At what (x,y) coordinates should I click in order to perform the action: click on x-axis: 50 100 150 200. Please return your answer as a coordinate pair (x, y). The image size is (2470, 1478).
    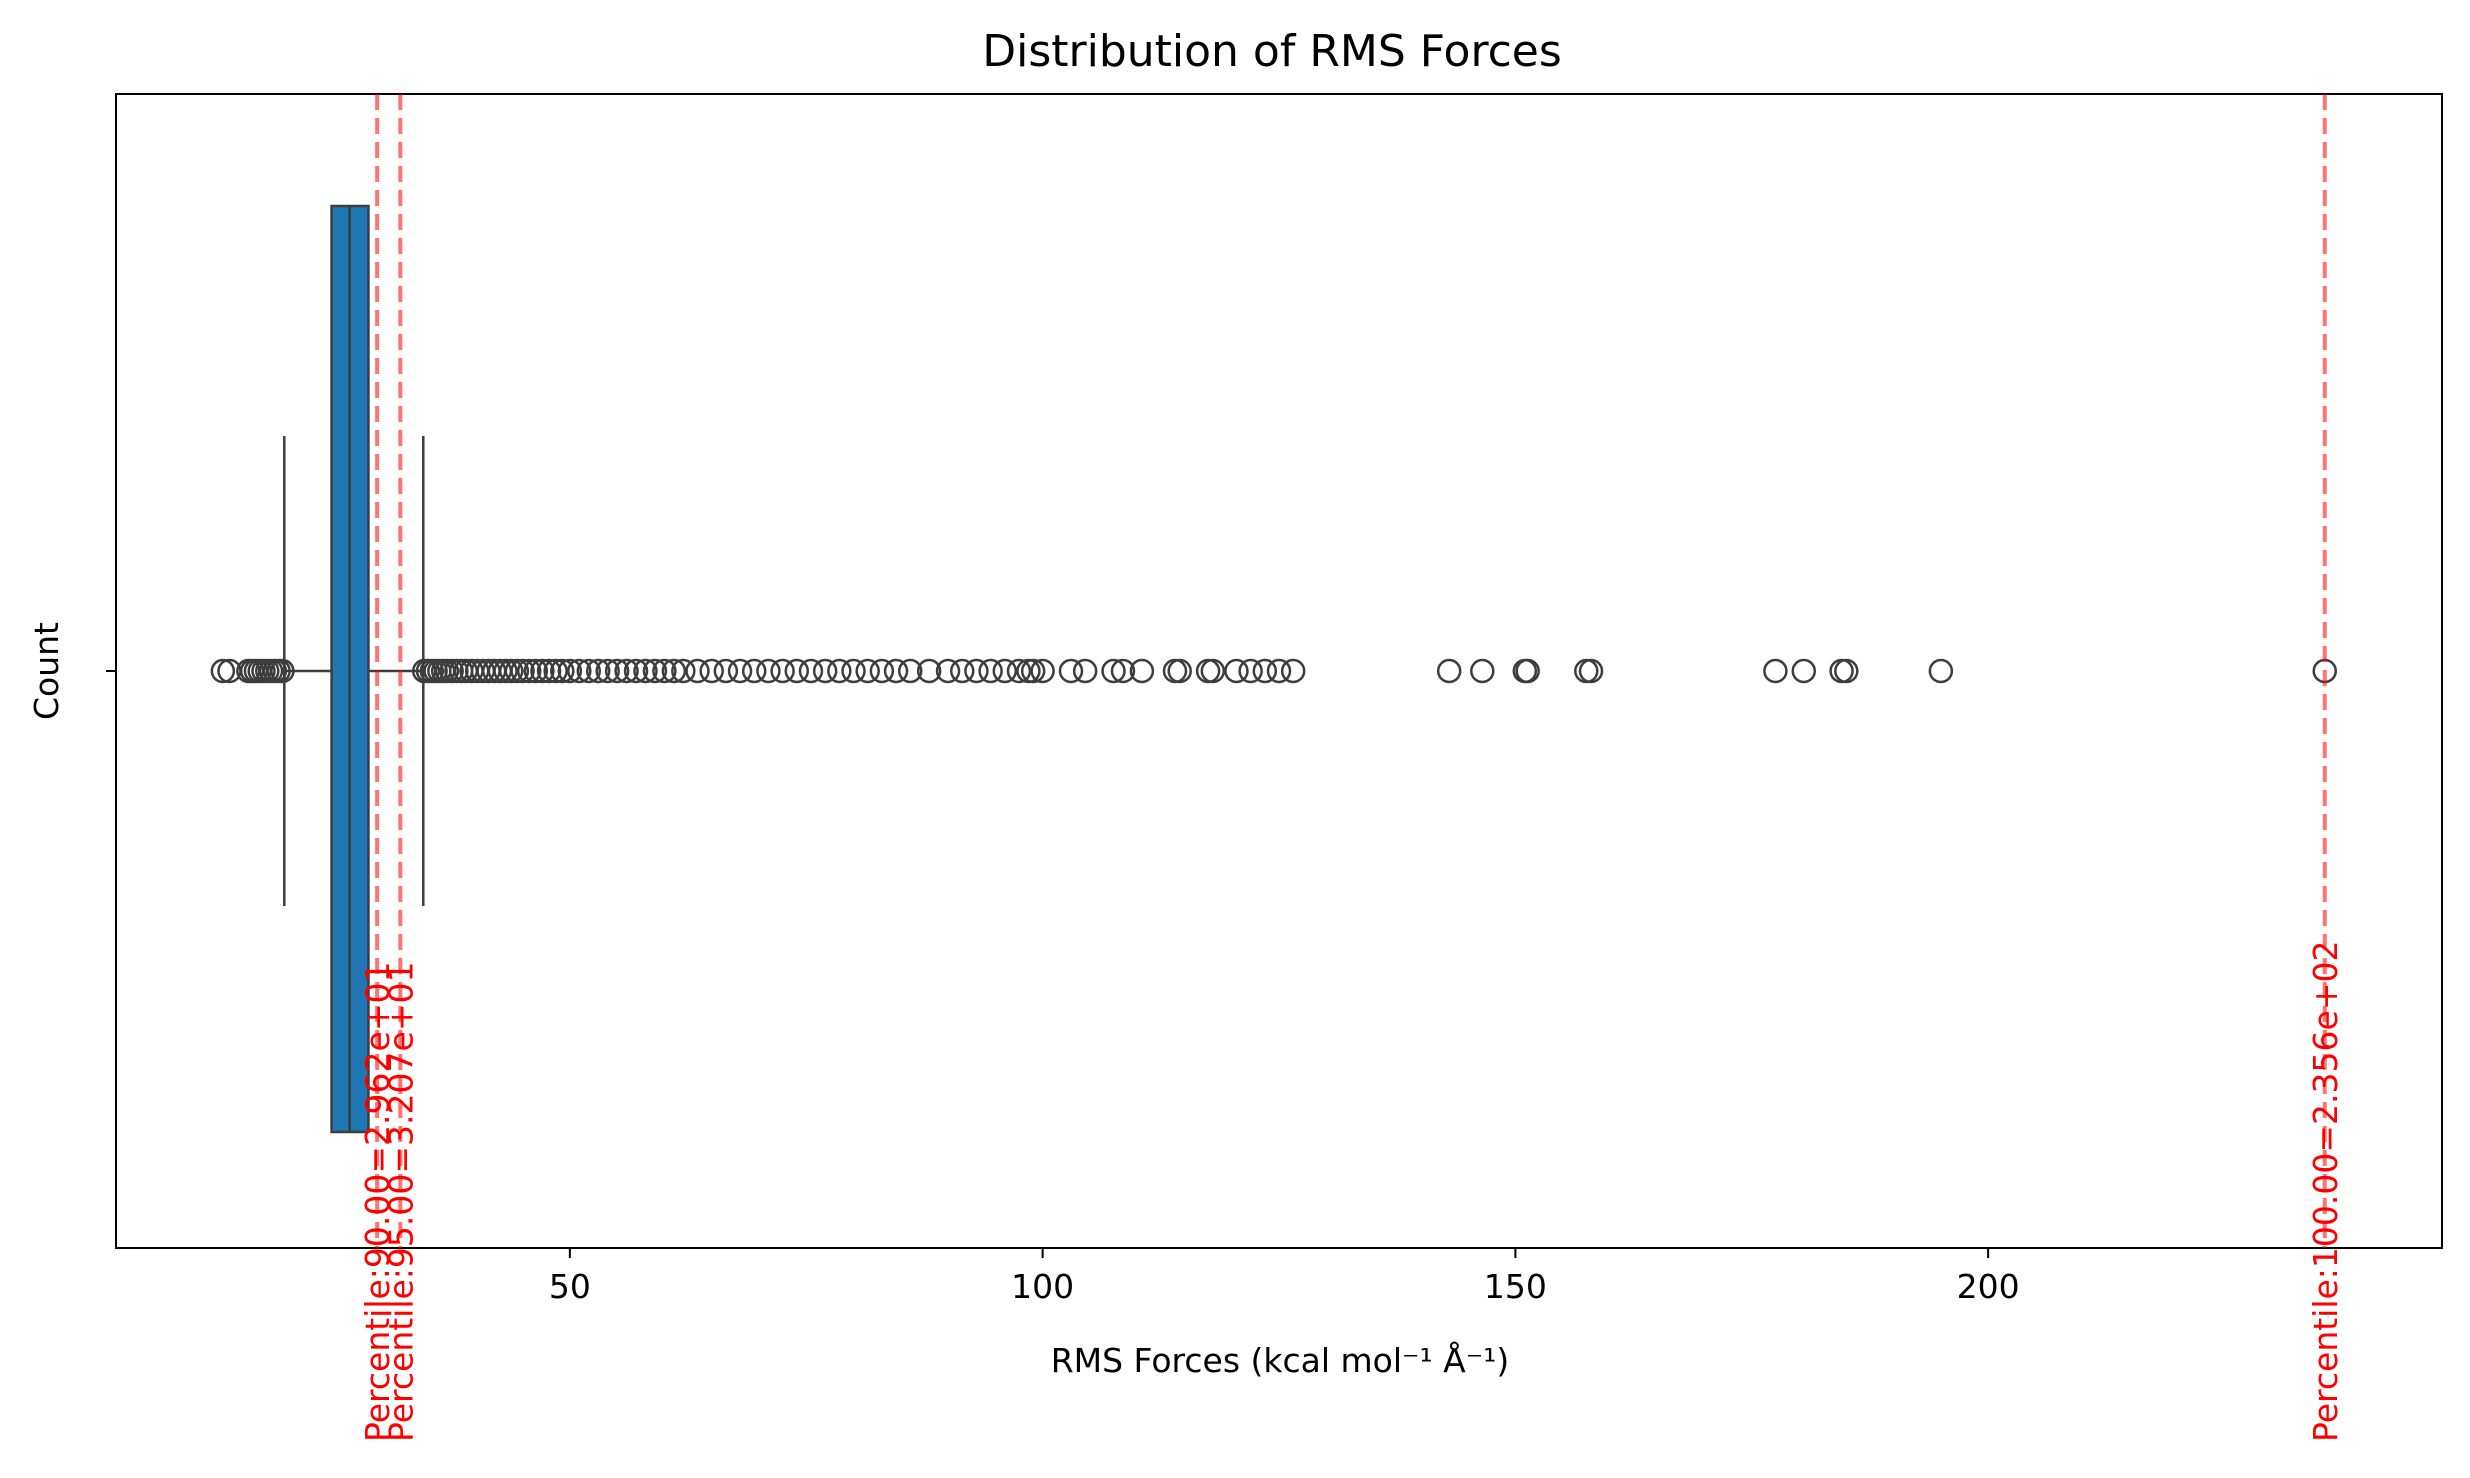
    Looking at the image, I should click on (1284, 1277).